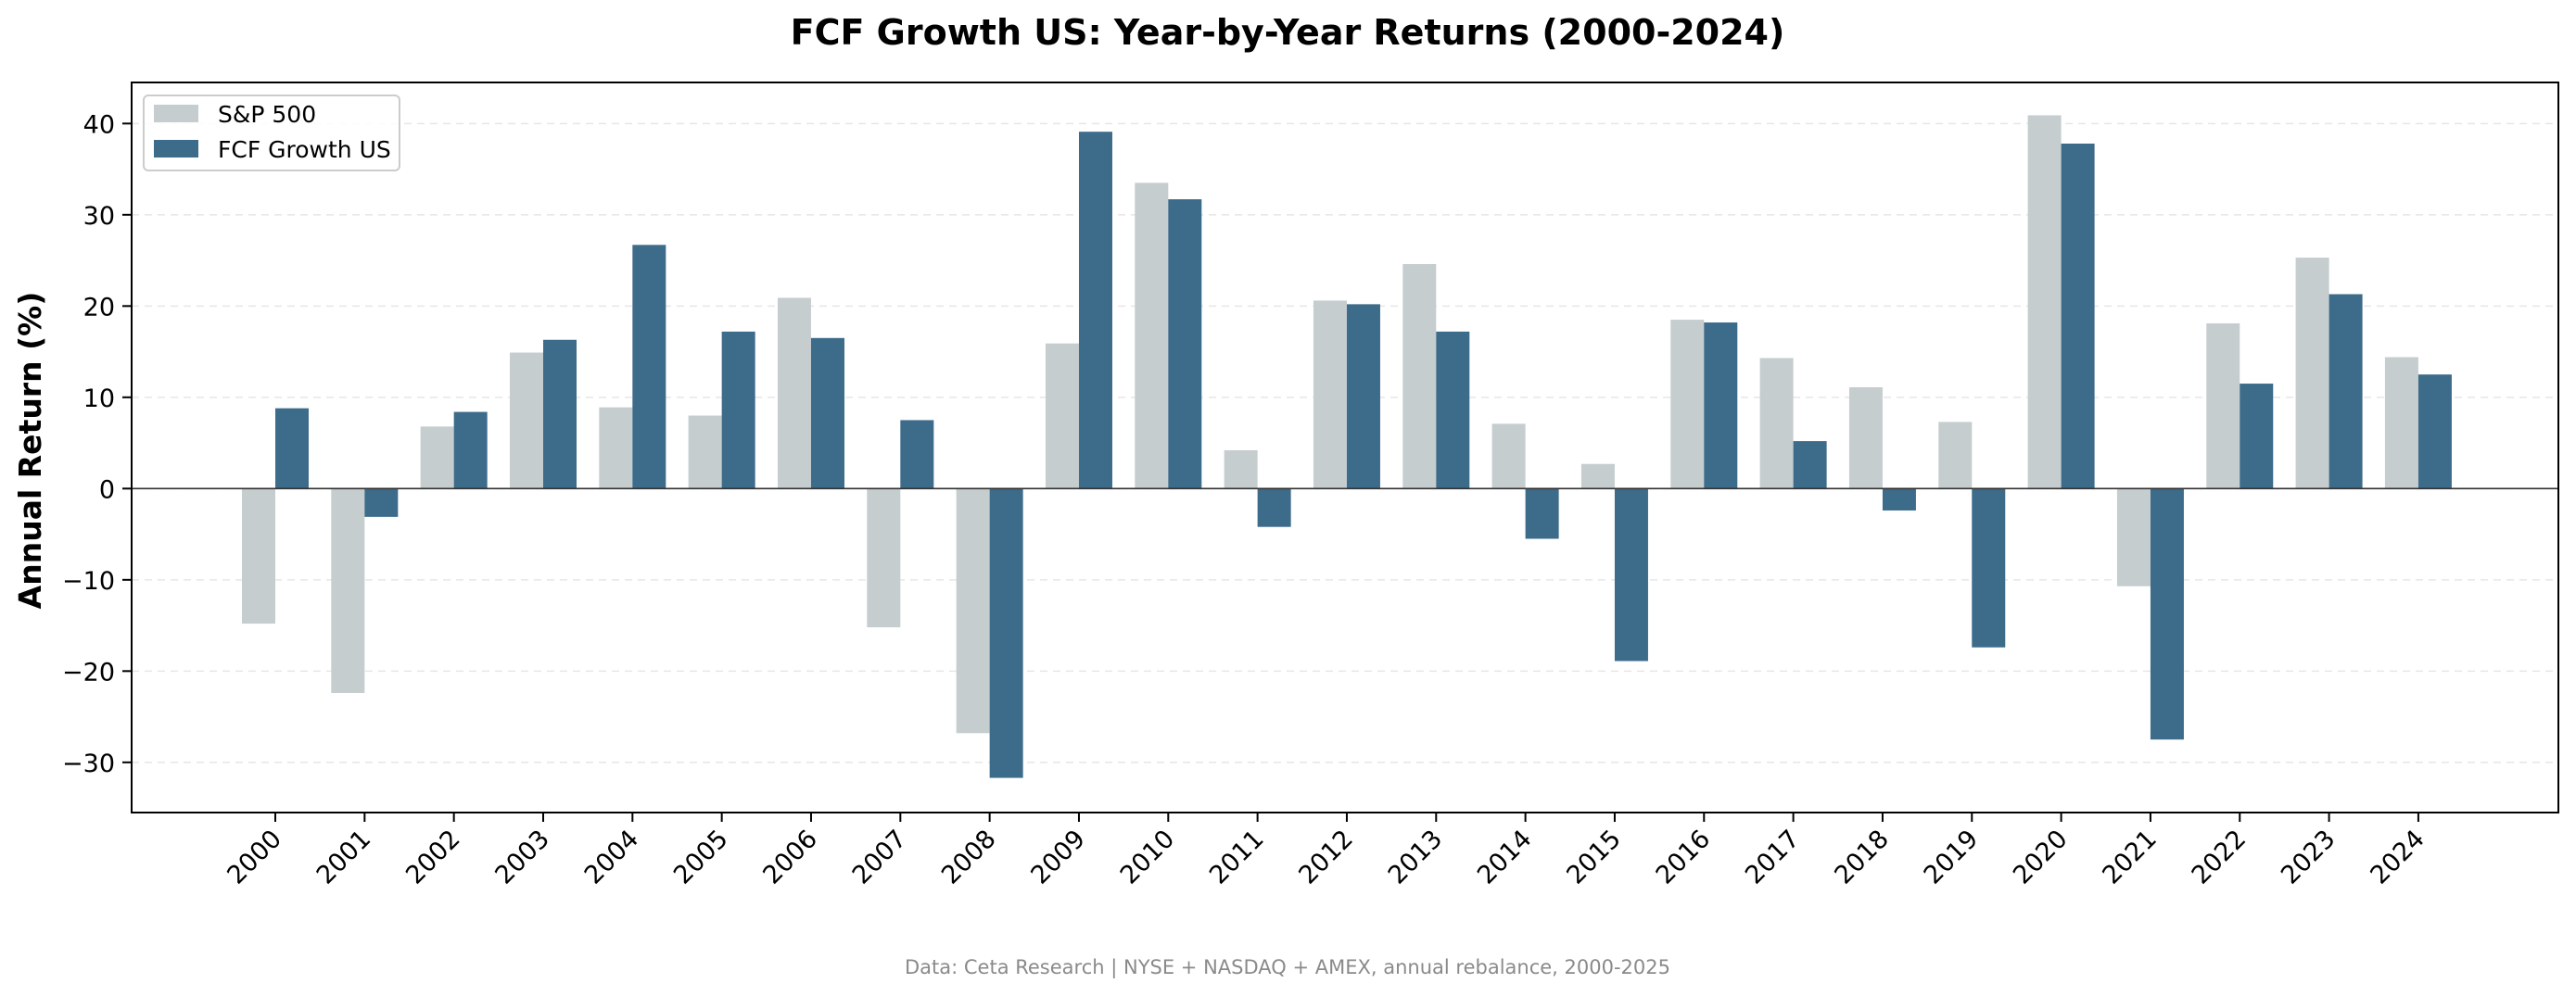 The height and width of the screenshot is (996, 2576). What do you see at coordinates (880, 857) in the screenshot?
I see `x-tick-label-2007: 2007` at bounding box center [880, 857].